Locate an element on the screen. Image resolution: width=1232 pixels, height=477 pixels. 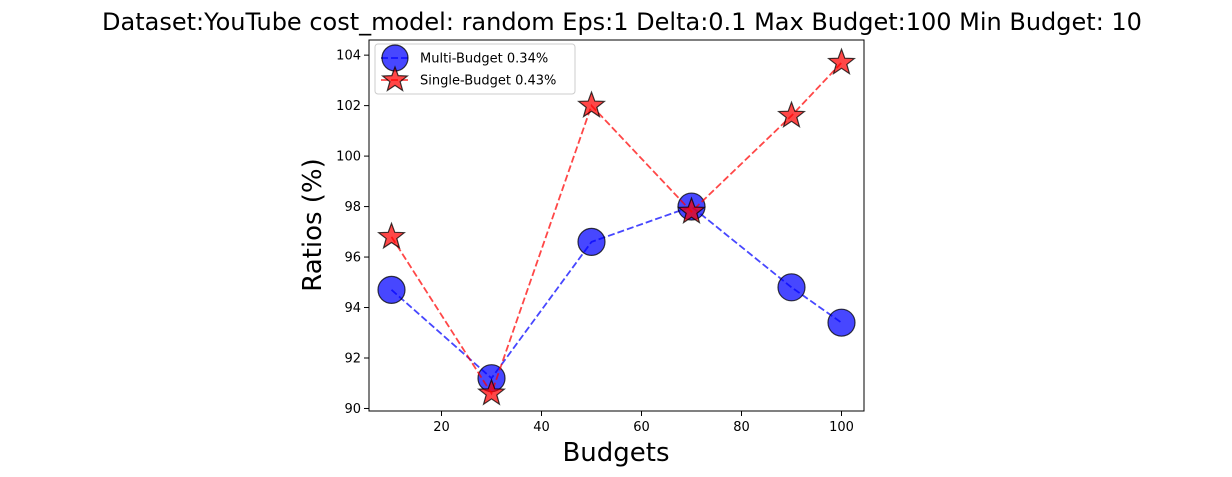
legend-entry: Single-Budget 0.43% is located at coordinates (468, 78).